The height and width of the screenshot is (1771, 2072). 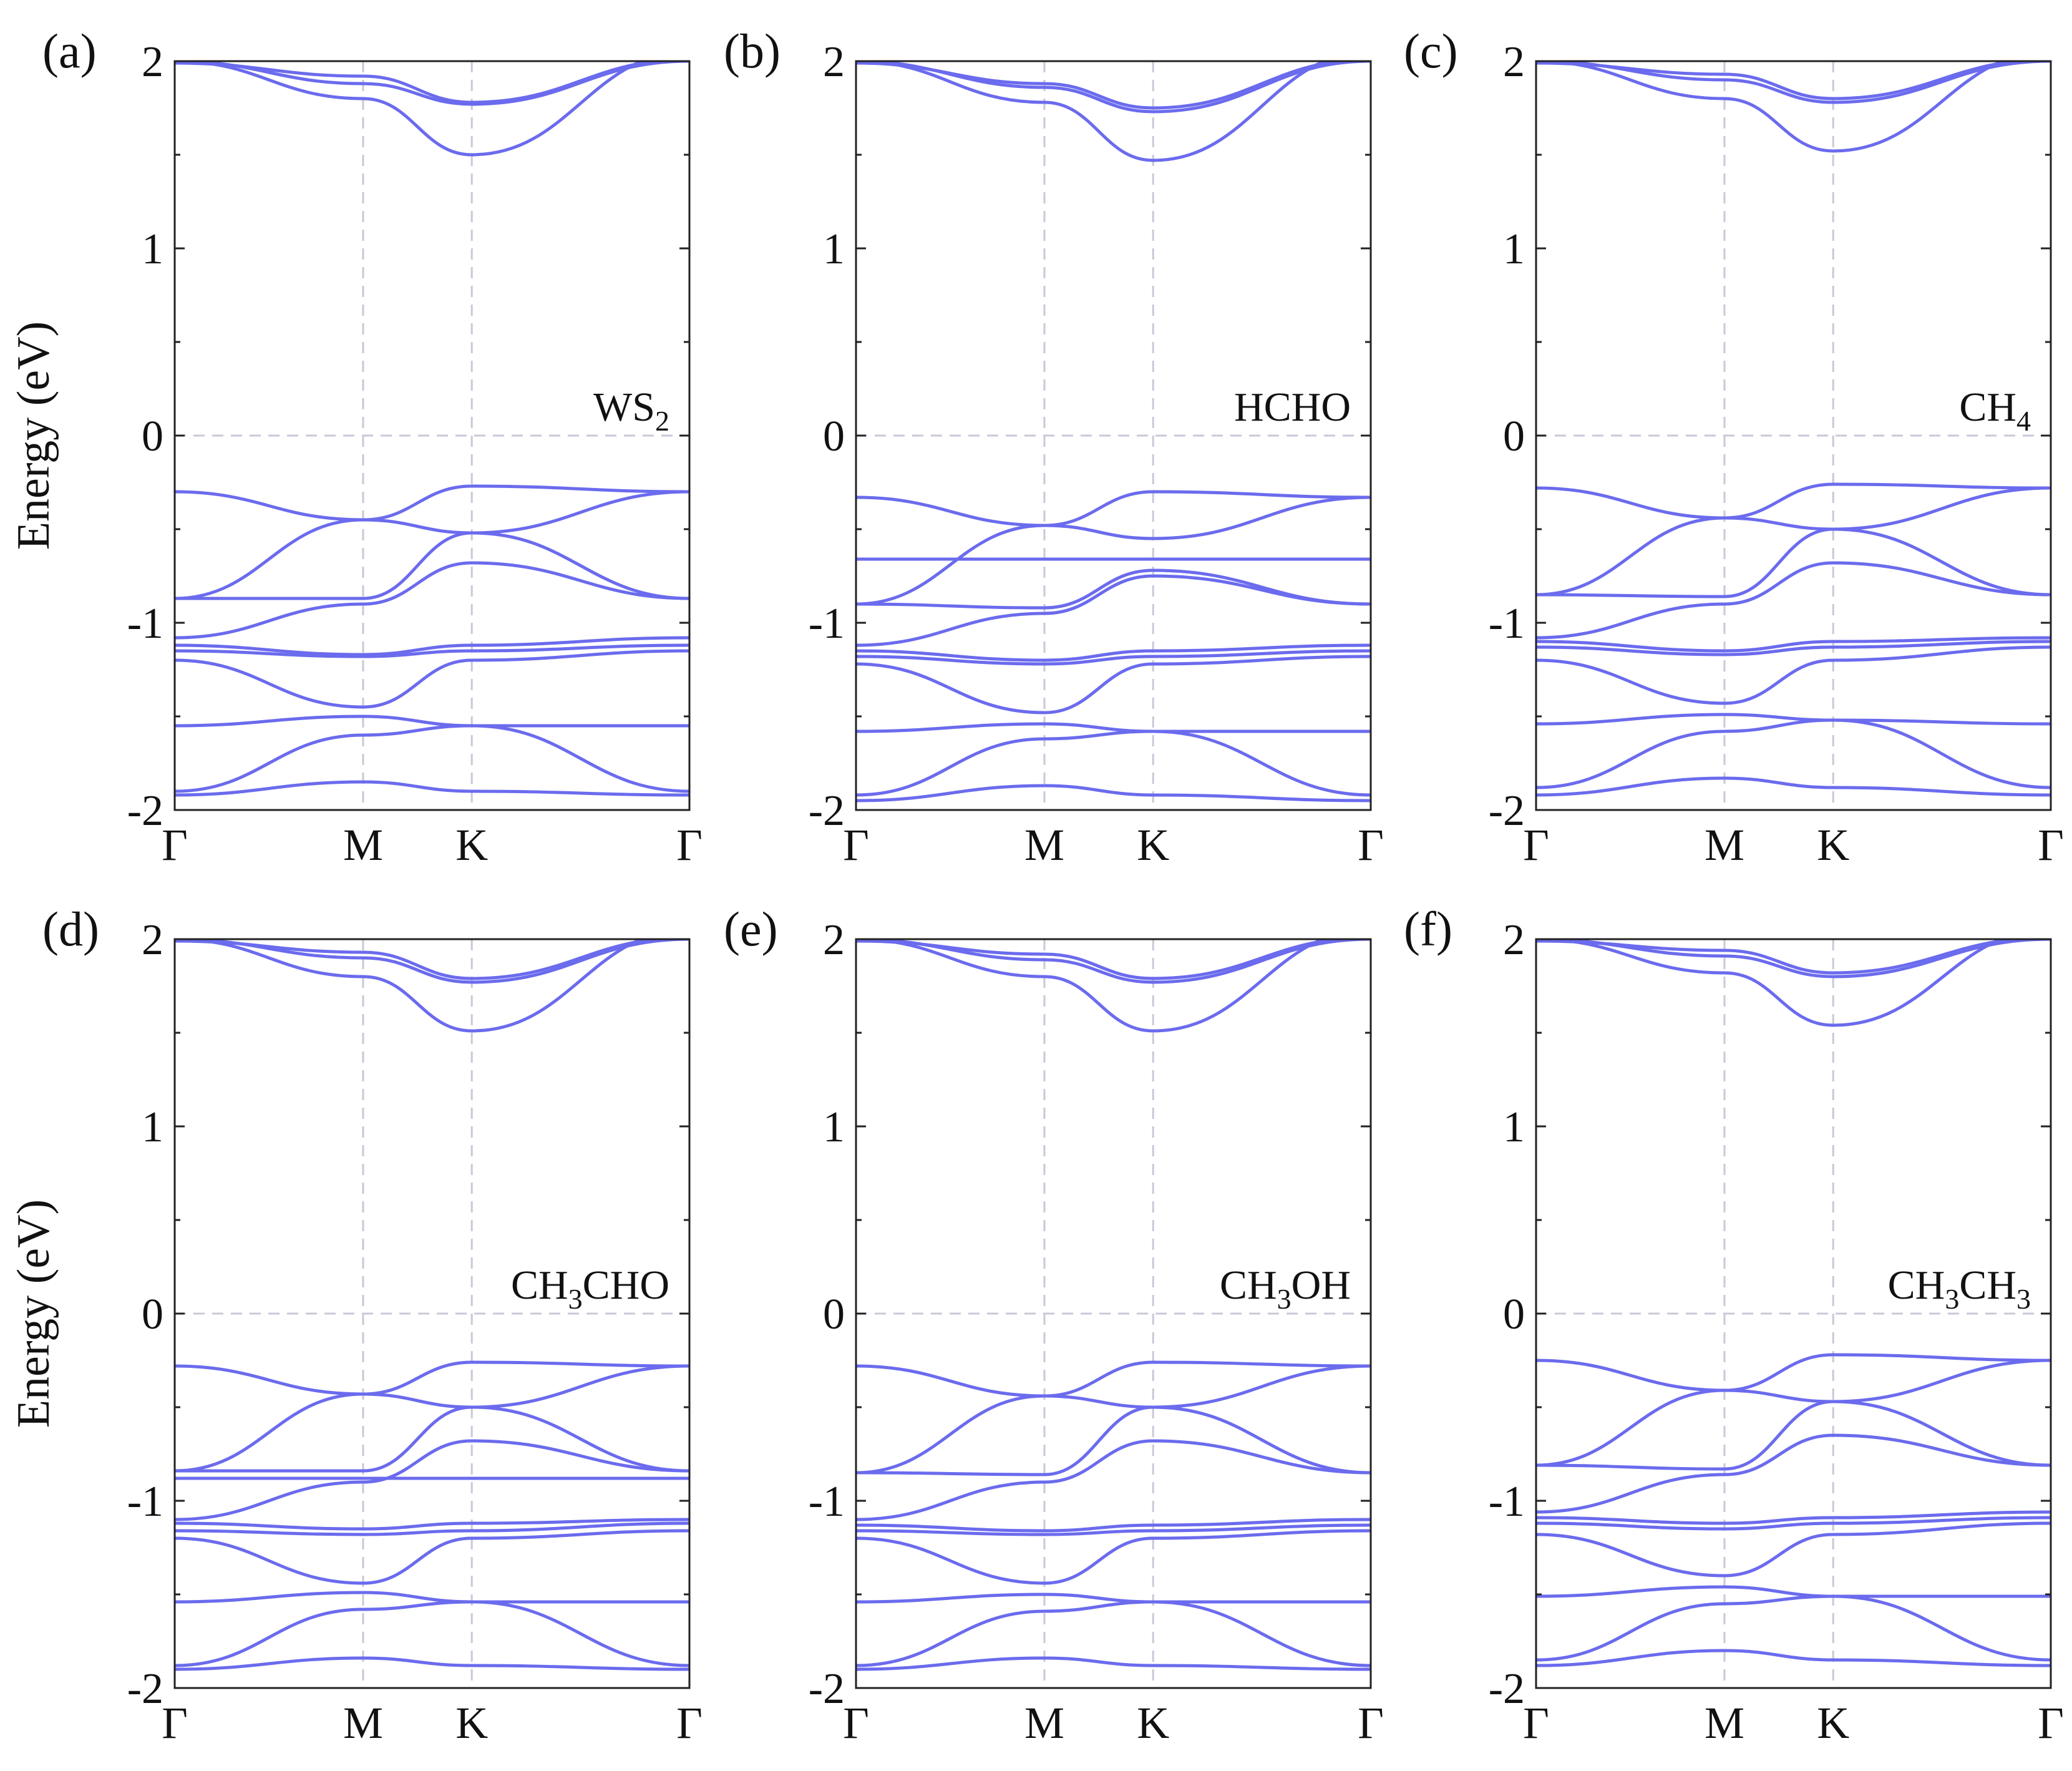 What do you see at coordinates (1431, 51) in the screenshot?
I see `panel-label: (c)` at bounding box center [1431, 51].